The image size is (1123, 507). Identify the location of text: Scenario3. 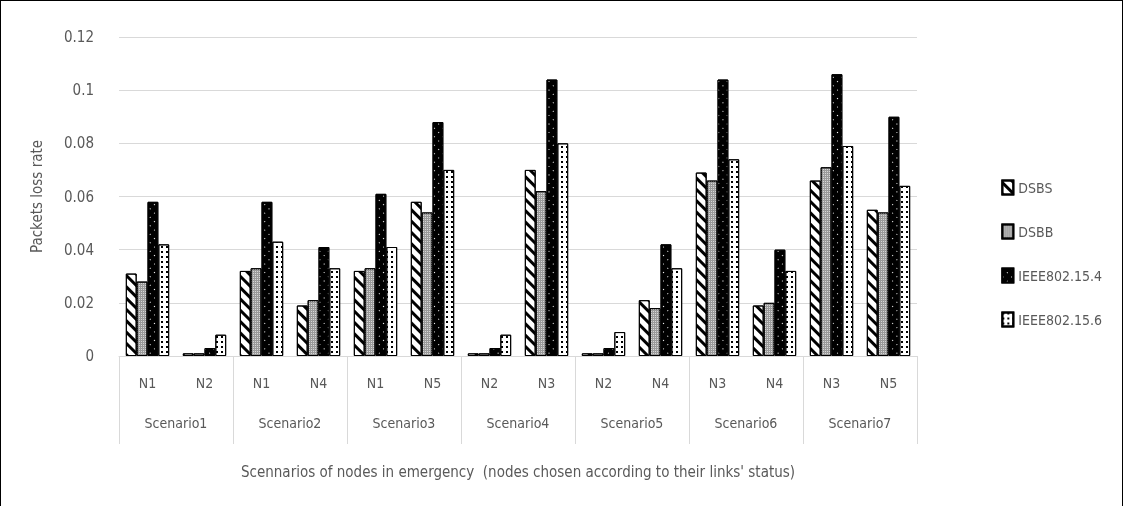
(404, 423).